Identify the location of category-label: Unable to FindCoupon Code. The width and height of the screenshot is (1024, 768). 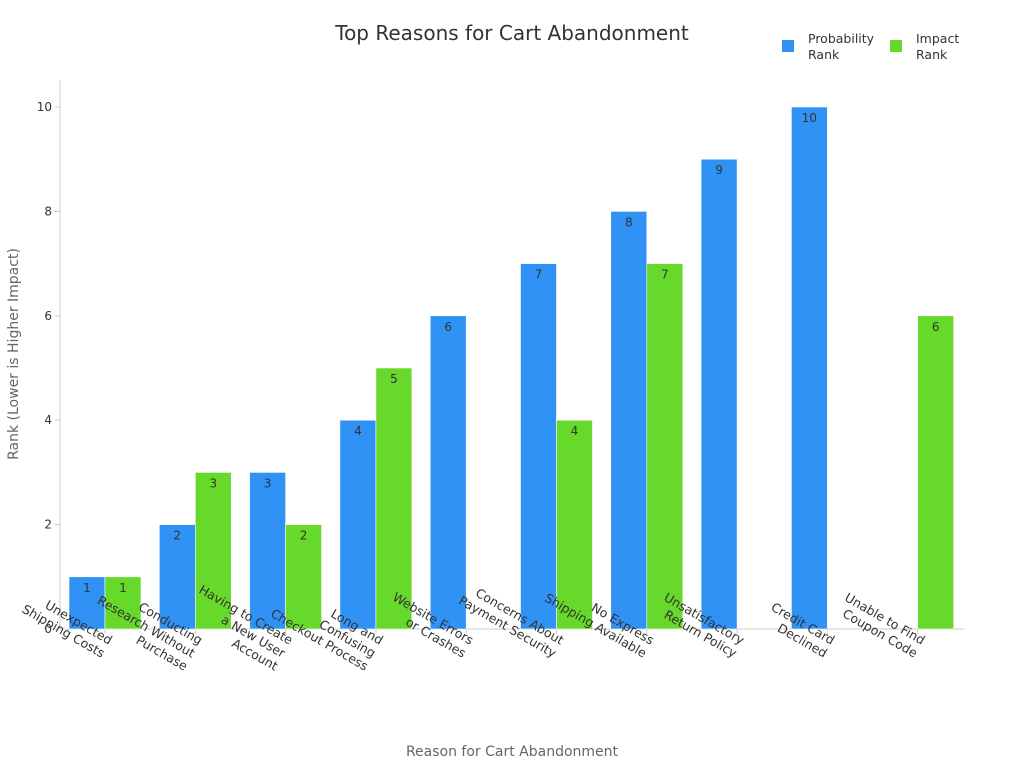
(881, 625).